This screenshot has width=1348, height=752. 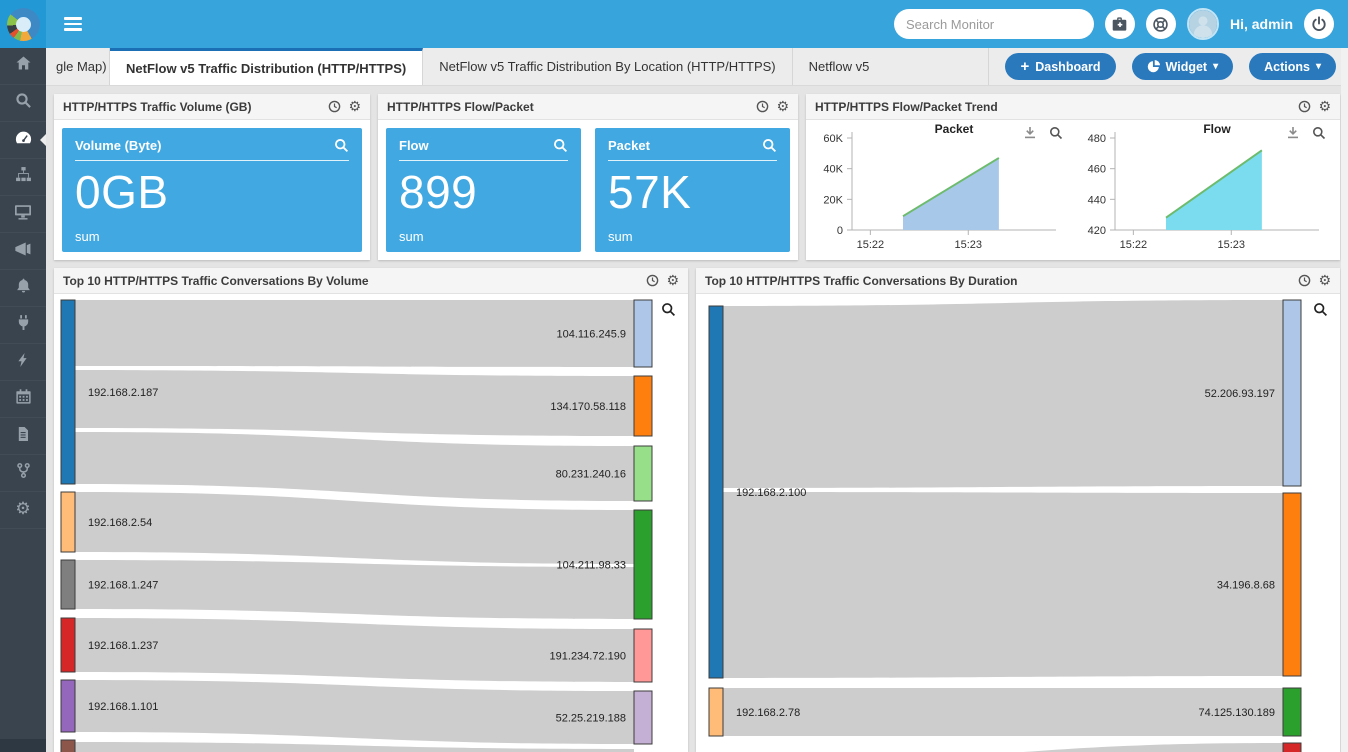 I want to click on sidebar: ⚙, so click(x=23, y=400).